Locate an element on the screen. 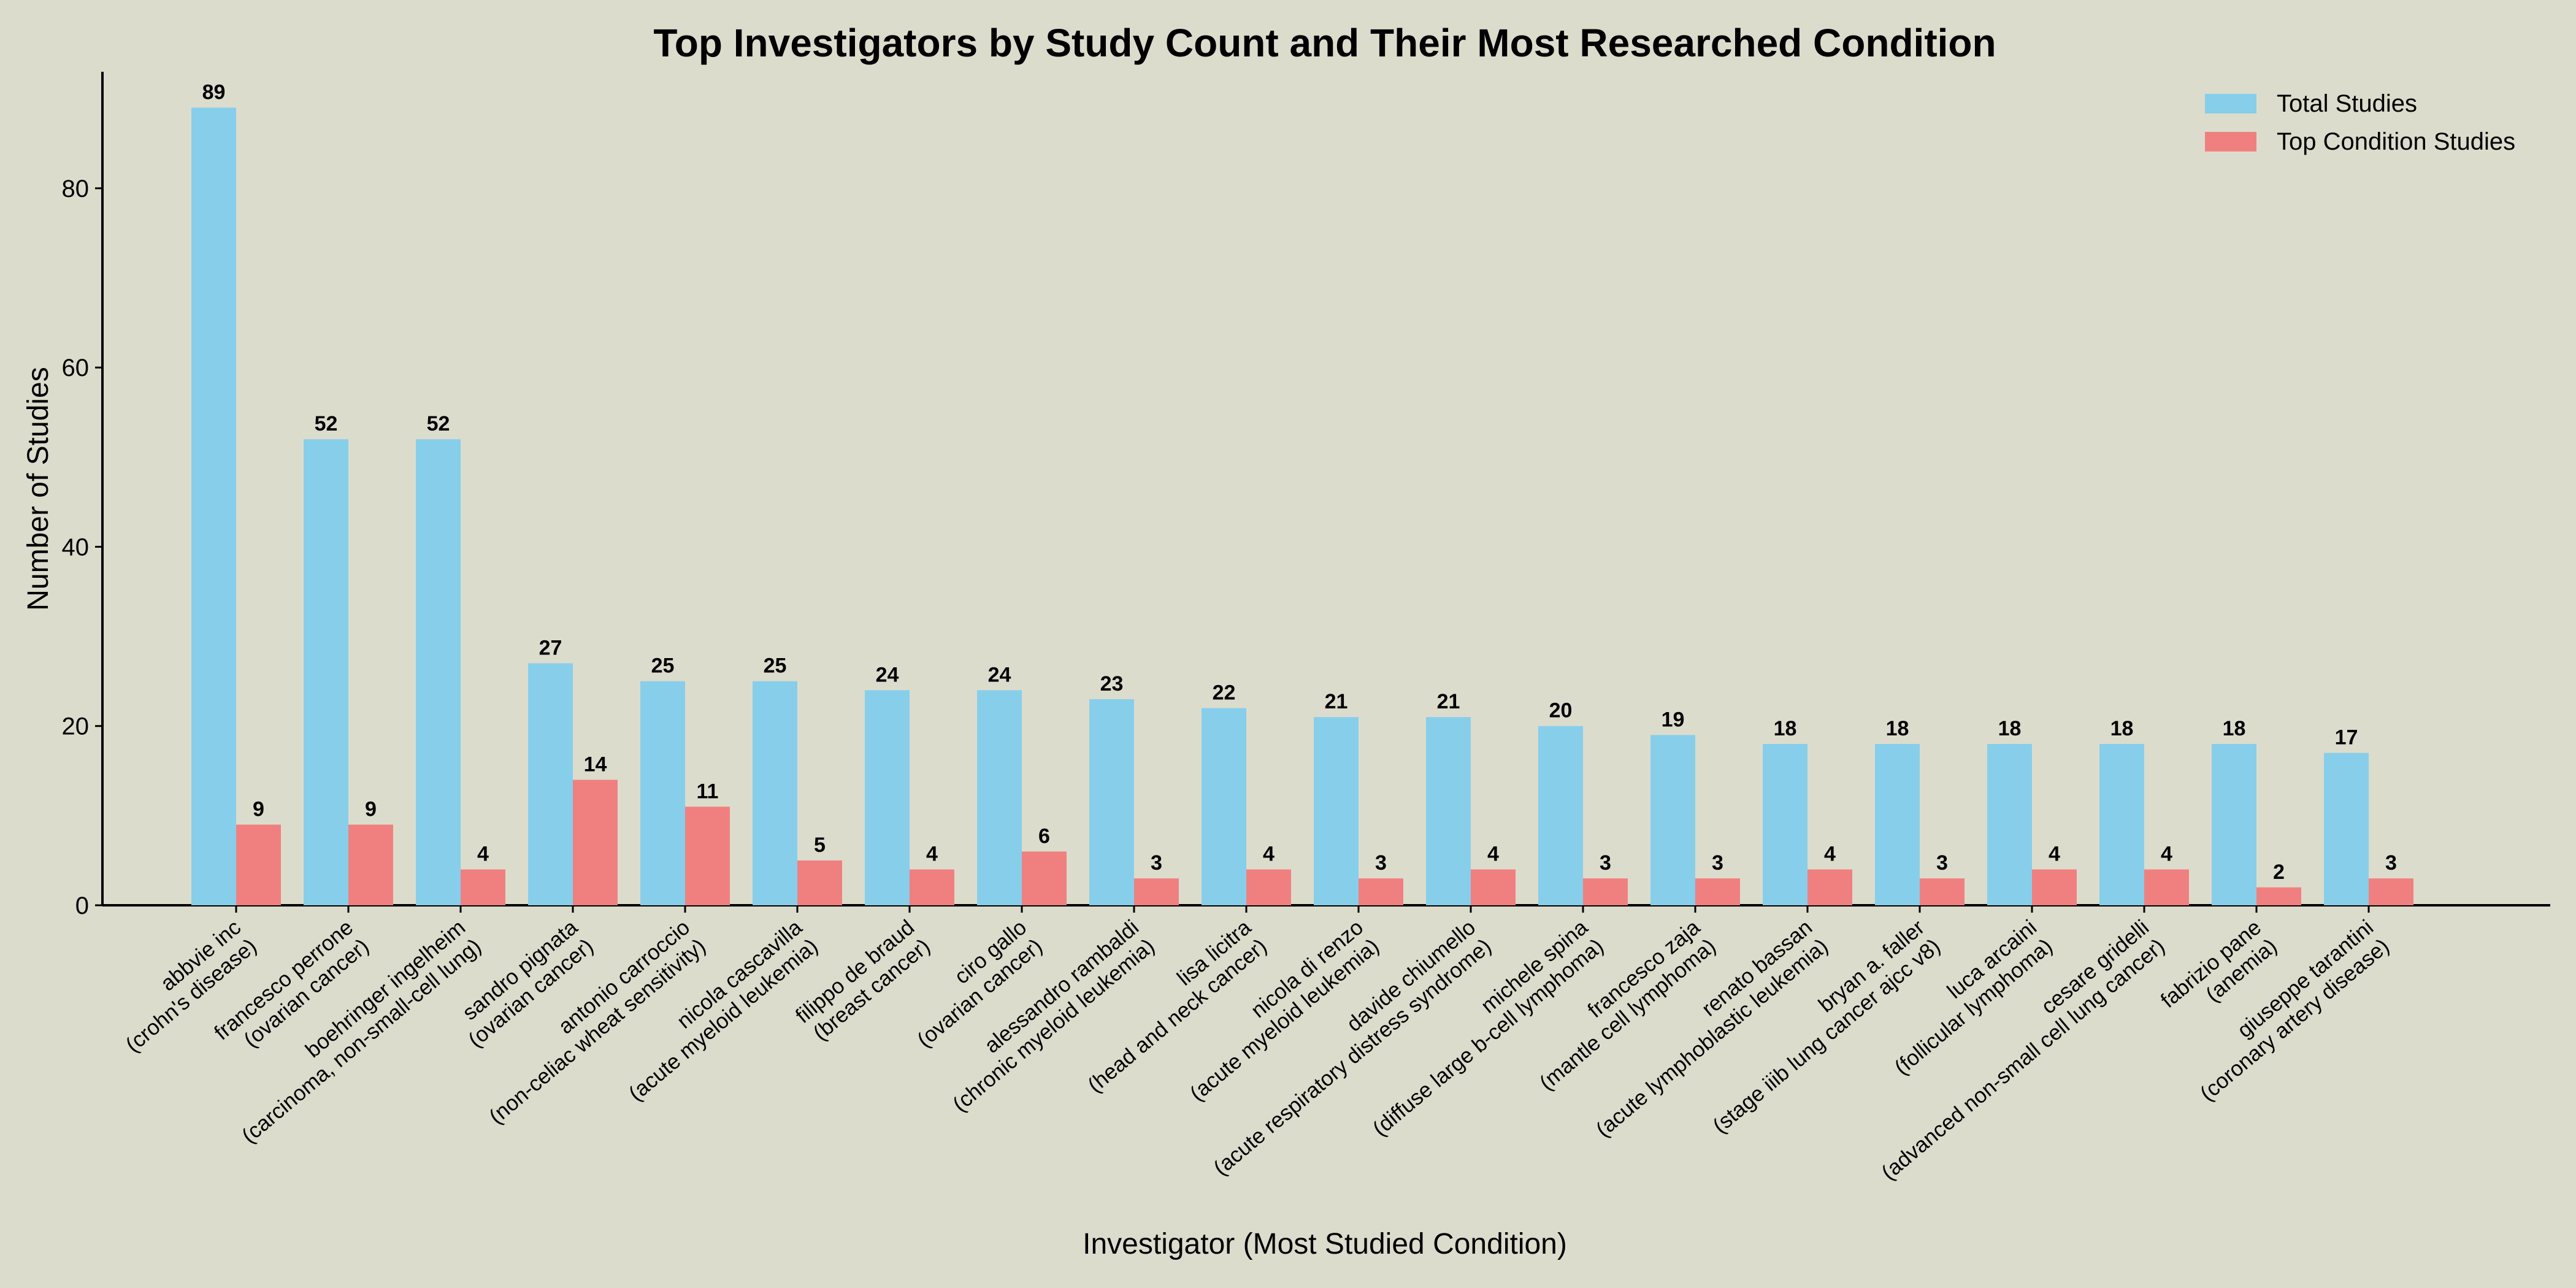 The width and height of the screenshot is (2576, 1288). value-label-top-condition-4: 11 is located at coordinates (708, 791).